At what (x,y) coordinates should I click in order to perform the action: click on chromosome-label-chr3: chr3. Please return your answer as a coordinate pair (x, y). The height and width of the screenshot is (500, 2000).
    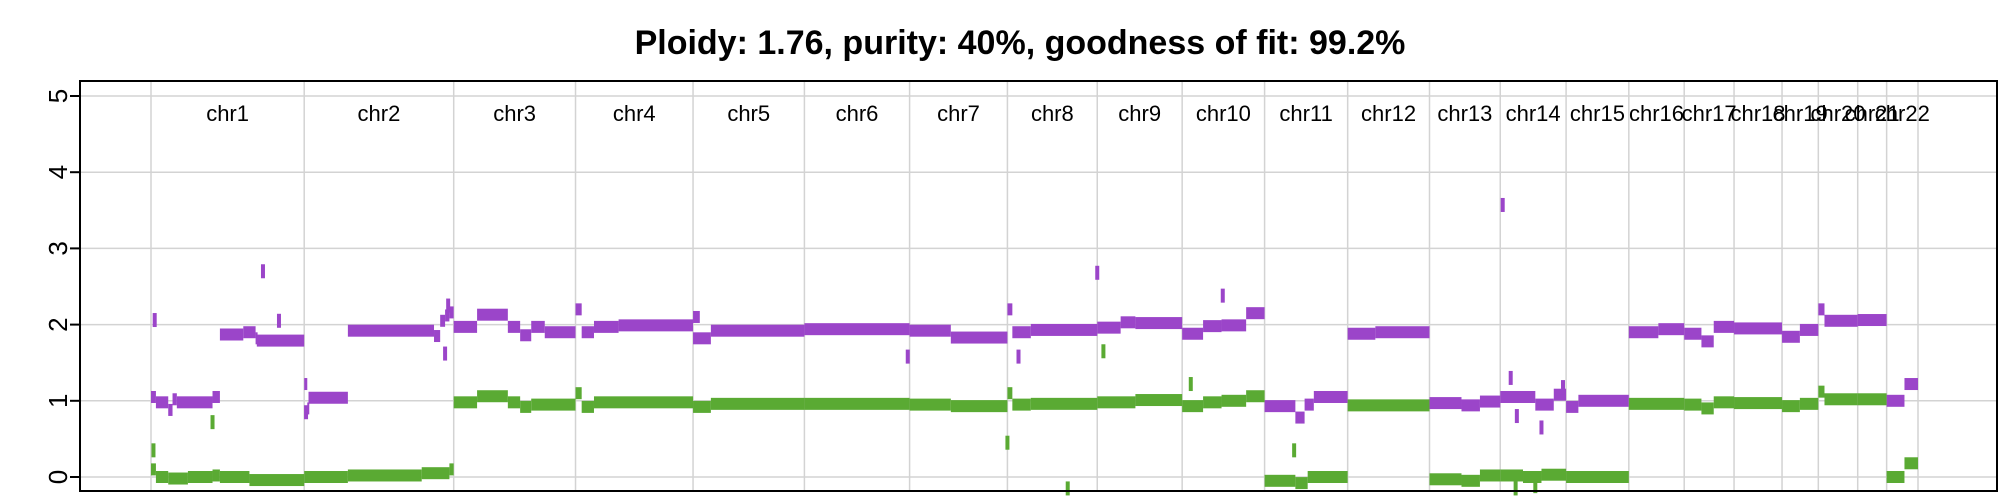
    Looking at the image, I should click on (514, 113).